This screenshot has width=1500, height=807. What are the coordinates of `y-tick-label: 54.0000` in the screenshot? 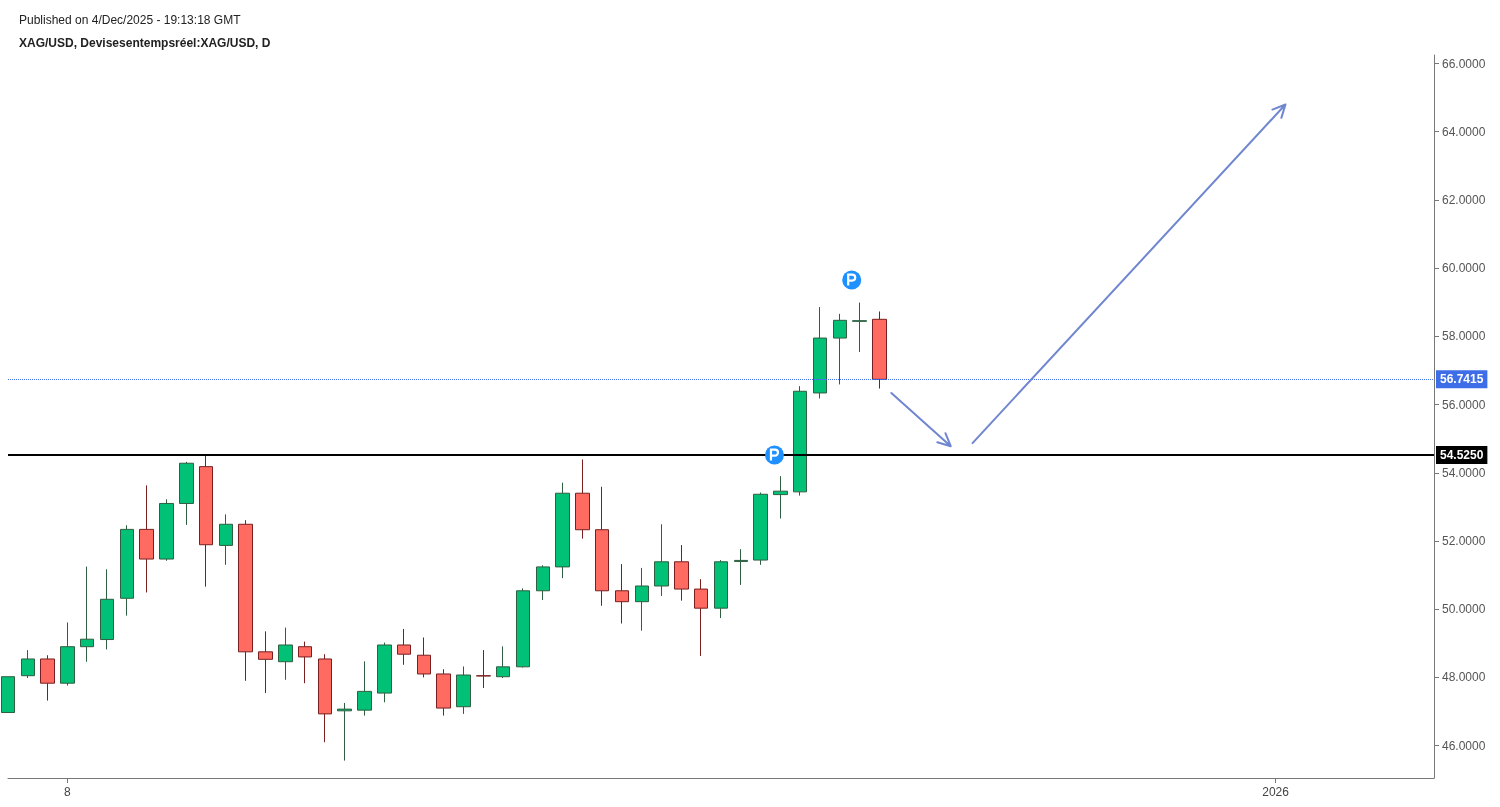 It's located at (1464, 472).